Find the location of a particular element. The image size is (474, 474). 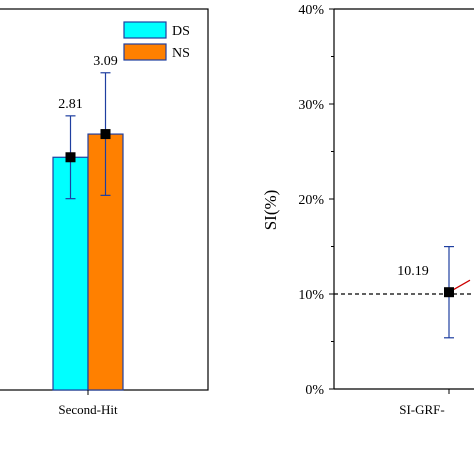

legend-swatch-ns is located at coordinates (145, 52).